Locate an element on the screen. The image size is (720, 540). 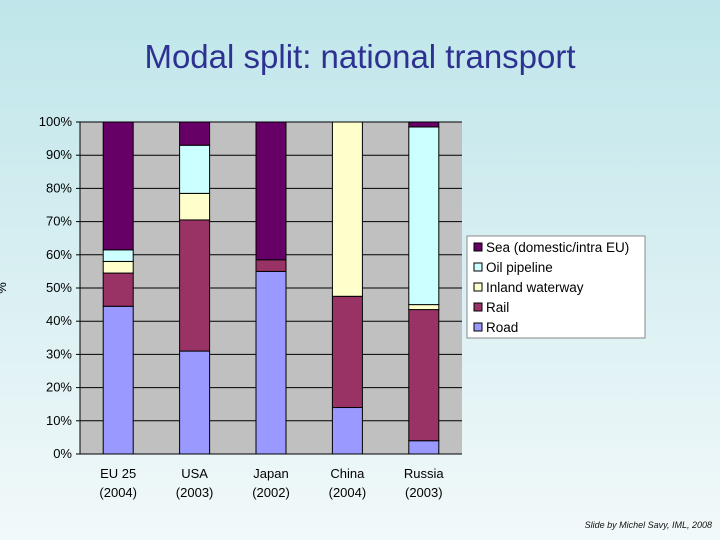
y-tick-label: 60% is located at coordinates (59, 254).